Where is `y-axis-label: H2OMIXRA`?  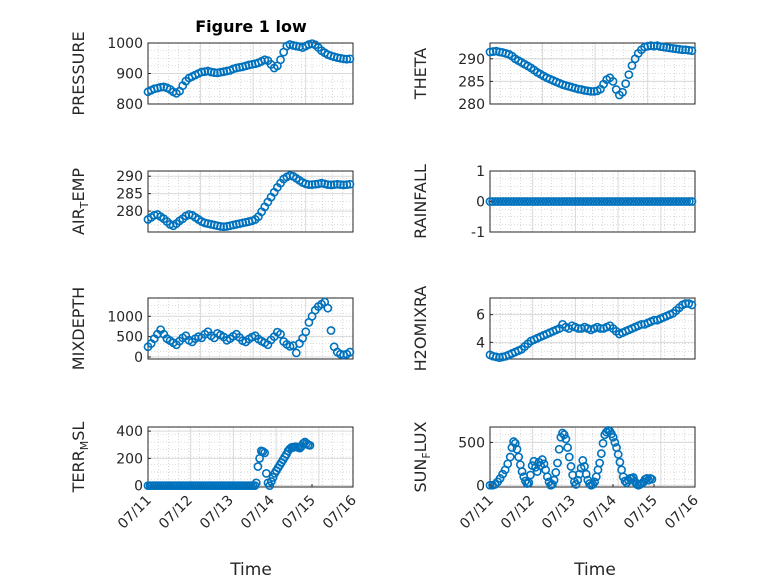
y-axis-label: H2OMIXRA is located at coordinates (420, 329).